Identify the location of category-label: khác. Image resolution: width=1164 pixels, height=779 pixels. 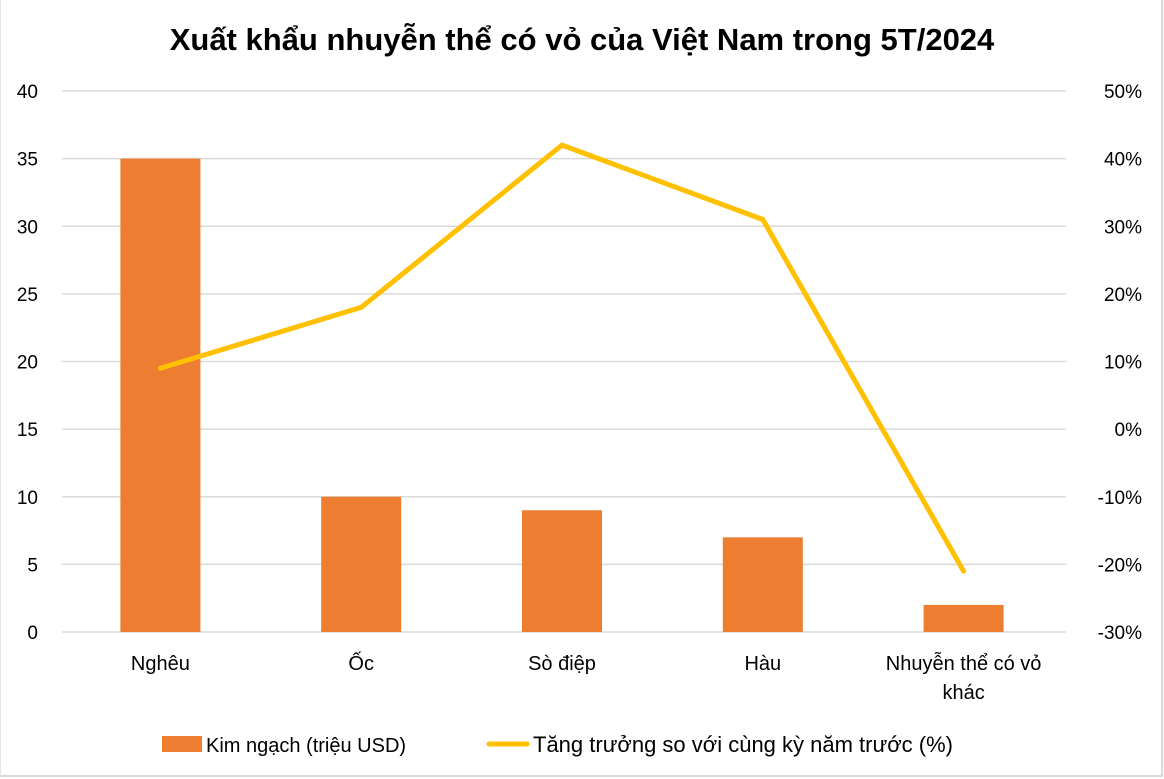
(963, 693).